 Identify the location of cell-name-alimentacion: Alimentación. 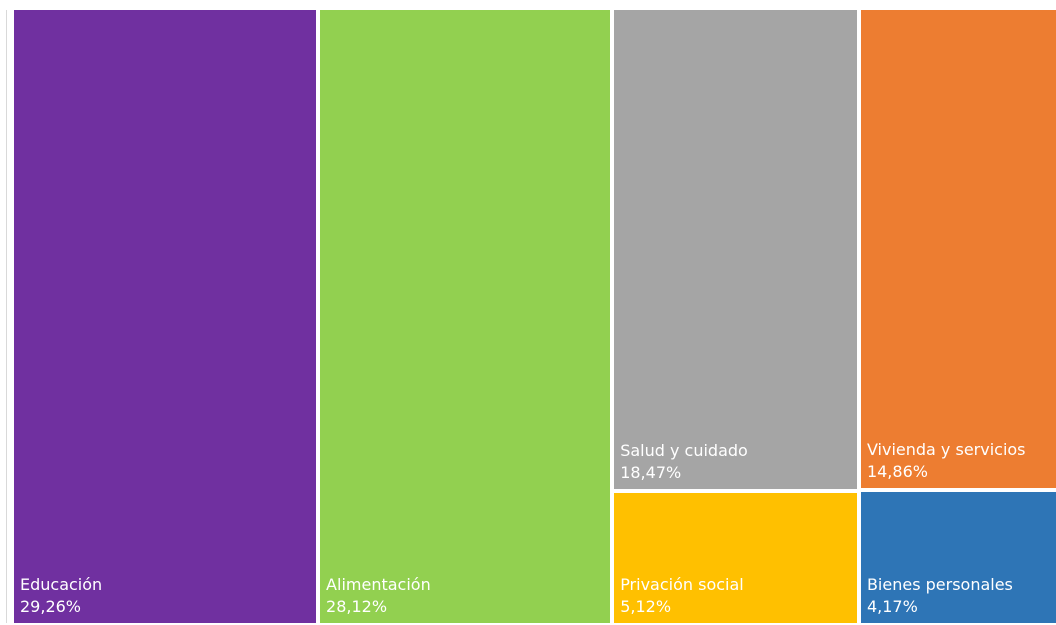
(378, 584).